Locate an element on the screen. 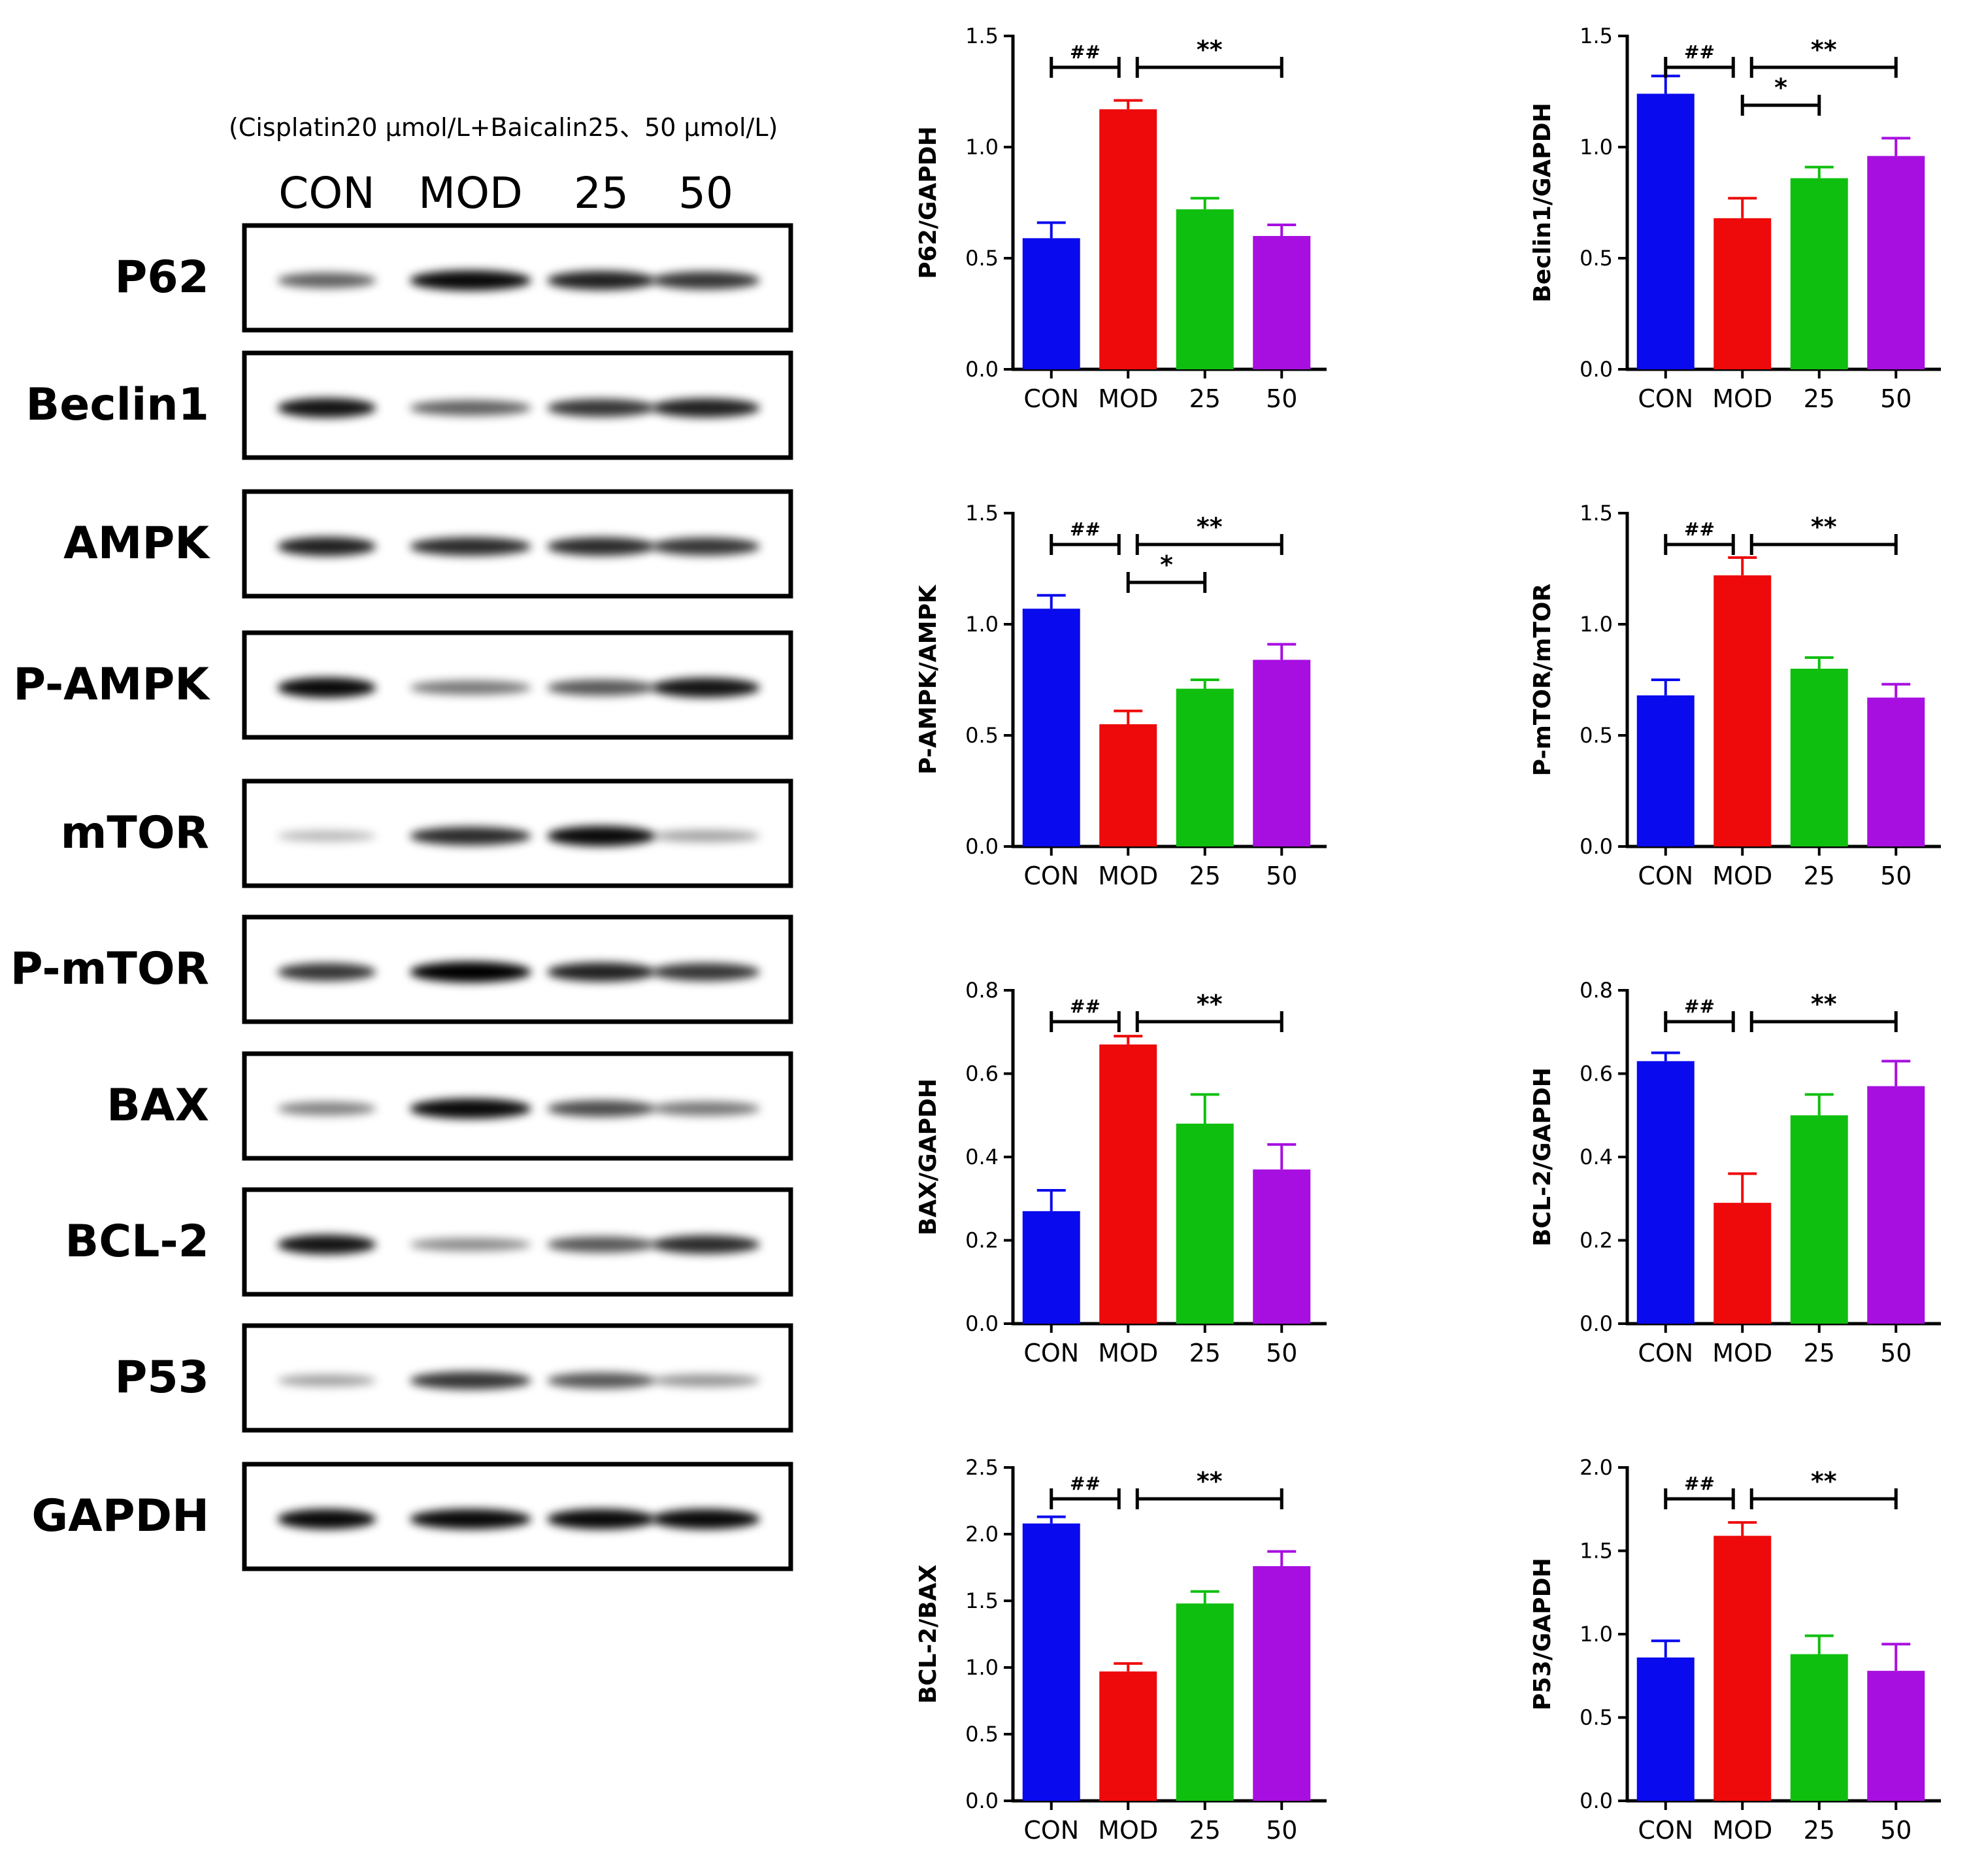 This screenshot has width=1986, height=1876. band-mtor-mod is located at coordinates (470, 836).